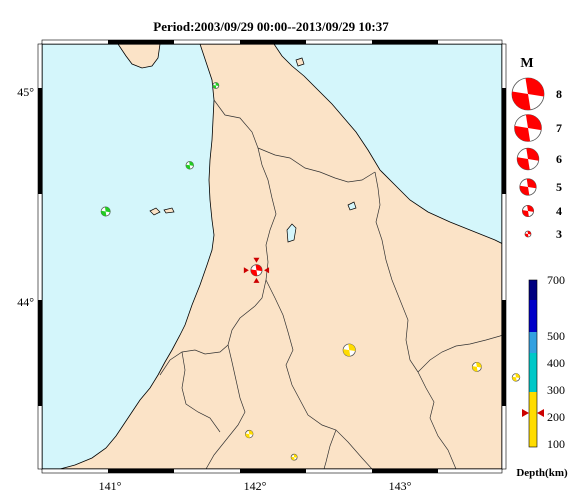 This screenshot has width=580, height=500. I want to click on depth-scale: 700 500 400 300 200 100 Depth(km), so click(542, 376).